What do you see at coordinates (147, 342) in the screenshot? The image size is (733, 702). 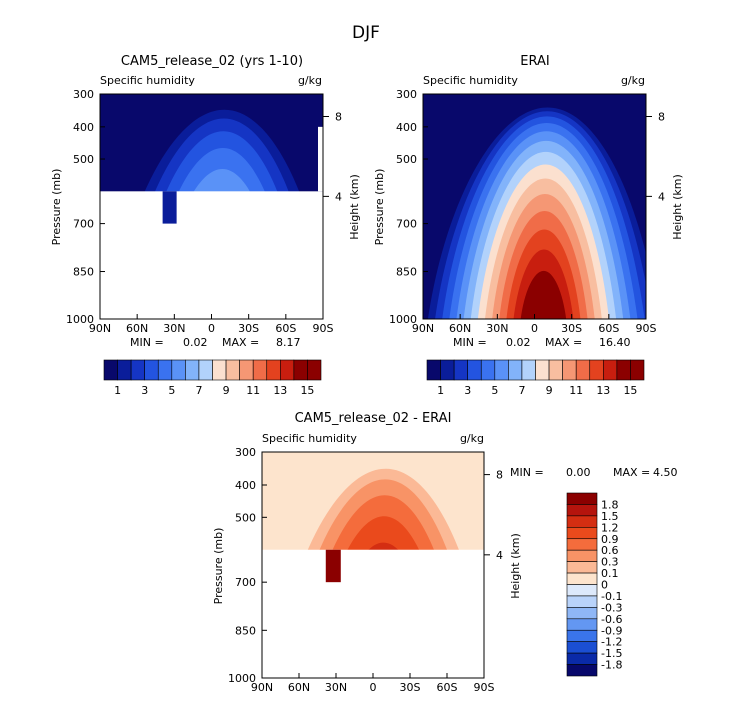 I see `panel-model-min-label: MIN =` at bounding box center [147, 342].